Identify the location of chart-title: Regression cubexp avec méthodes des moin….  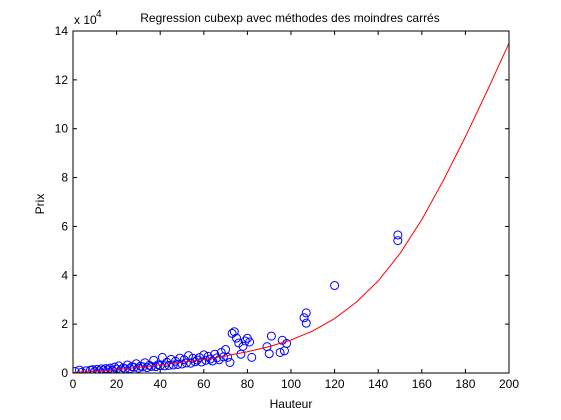
(289, 18).